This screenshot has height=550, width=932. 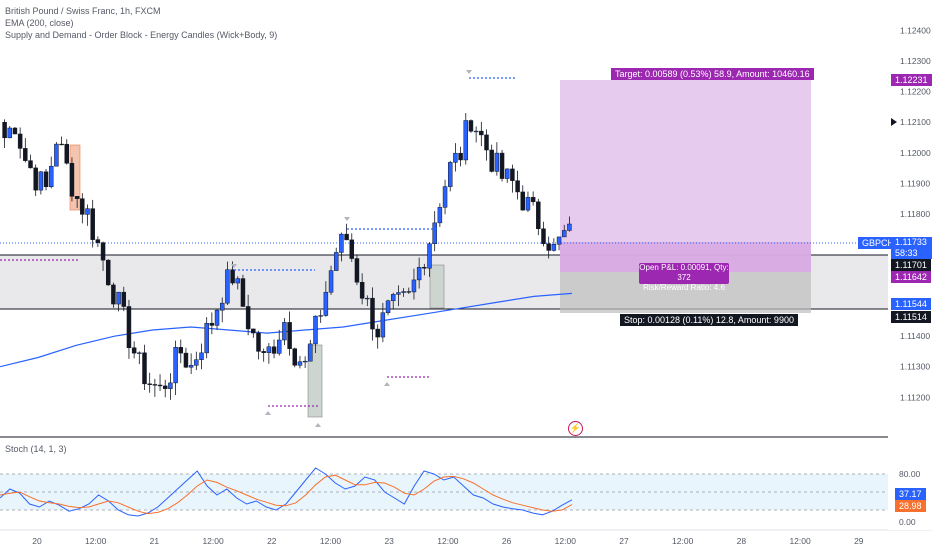 I want to click on stoch-k-line, so click(x=286, y=492).